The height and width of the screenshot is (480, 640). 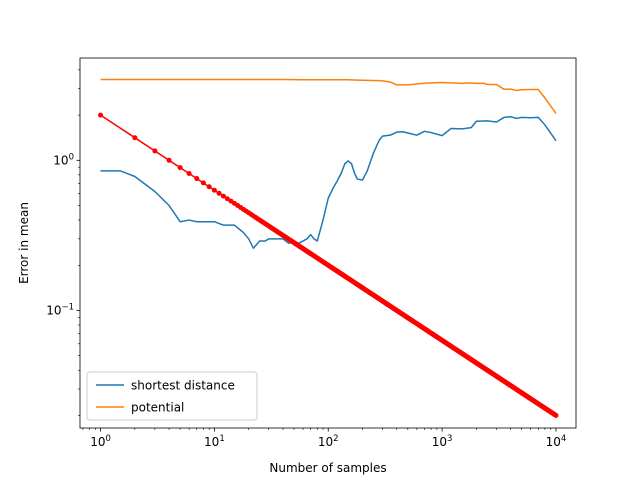 I want to click on legend-box, so click(x=172, y=396).